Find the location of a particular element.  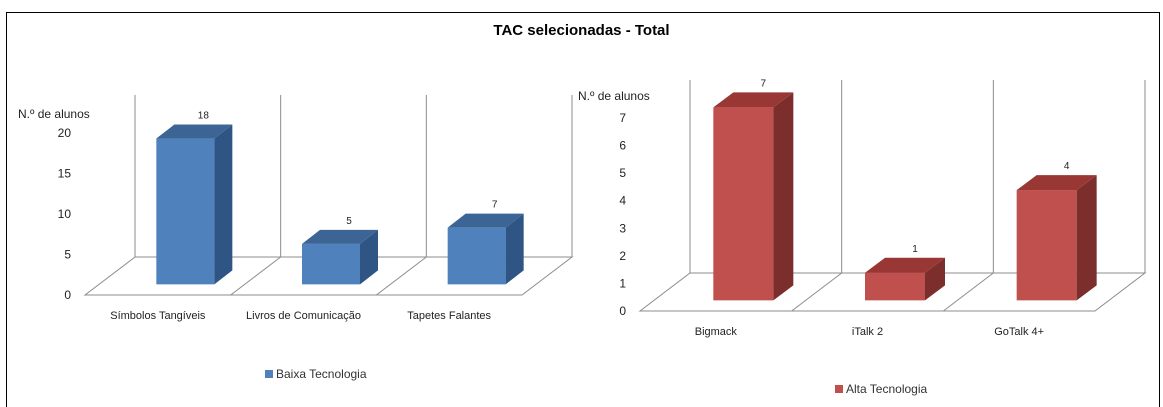

data-label-low-1: 5 is located at coordinates (349, 221).